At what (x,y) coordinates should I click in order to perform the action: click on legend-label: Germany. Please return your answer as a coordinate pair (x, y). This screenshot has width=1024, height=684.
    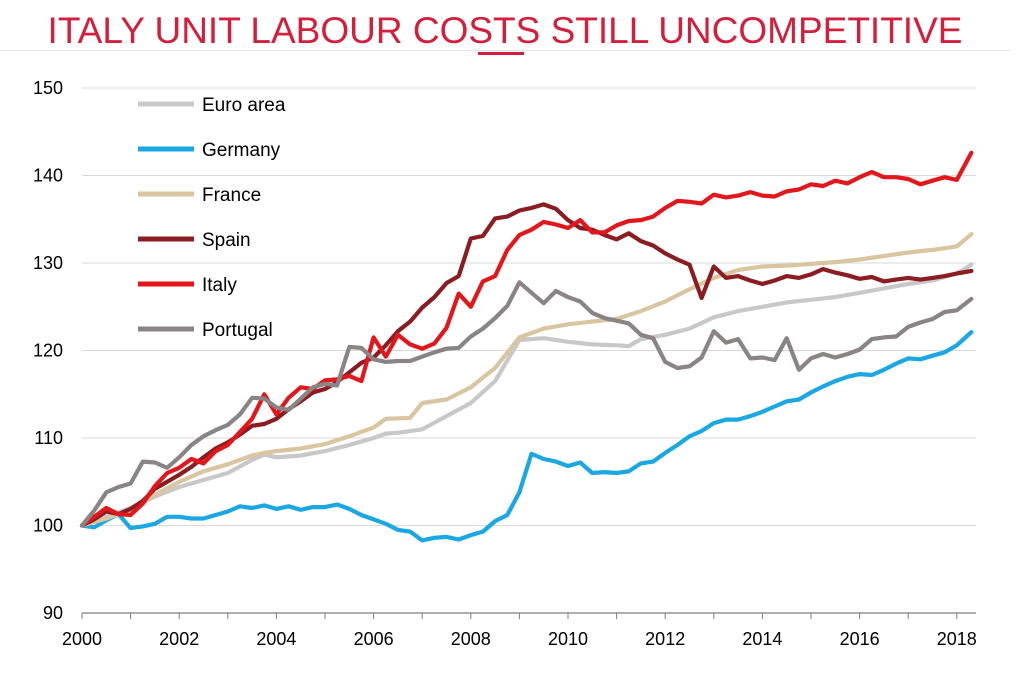
    Looking at the image, I should click on (241, 150).